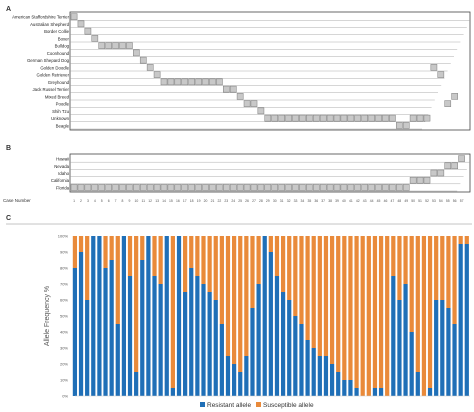 The height and width of the screenshot is (412, 474). What do you see at coordinates (56, 31) in the screenshot?
I see `row-label: Border Collie` at bounding box center [56, 31].